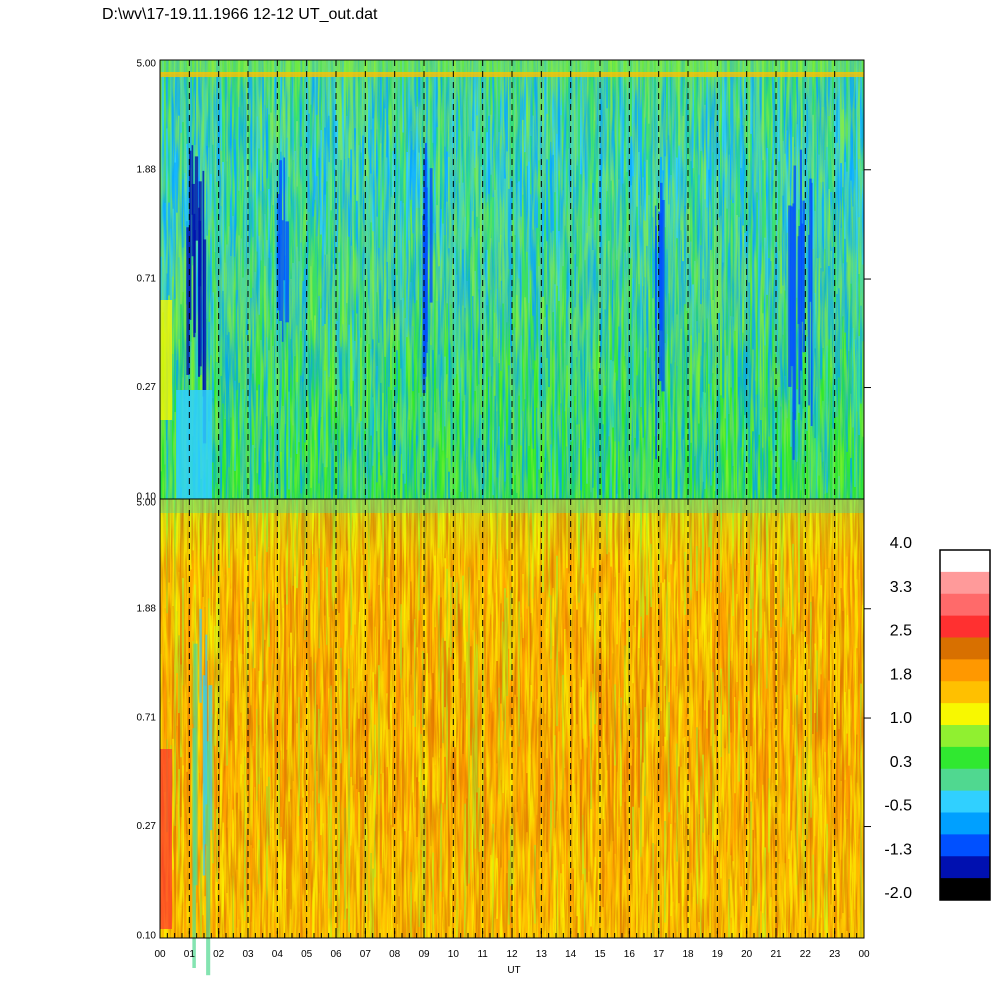 The image size is (1000, 1000). Describe the element at coordinates (630, 954) in the screenshot. I see `x-tick-label: 16` at that location.